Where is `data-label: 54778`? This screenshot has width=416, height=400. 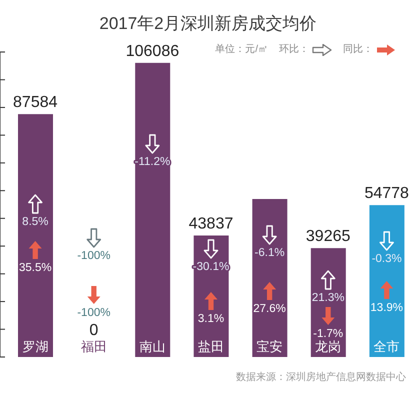
data-label: 54778 is located at coordinates (387, 193).